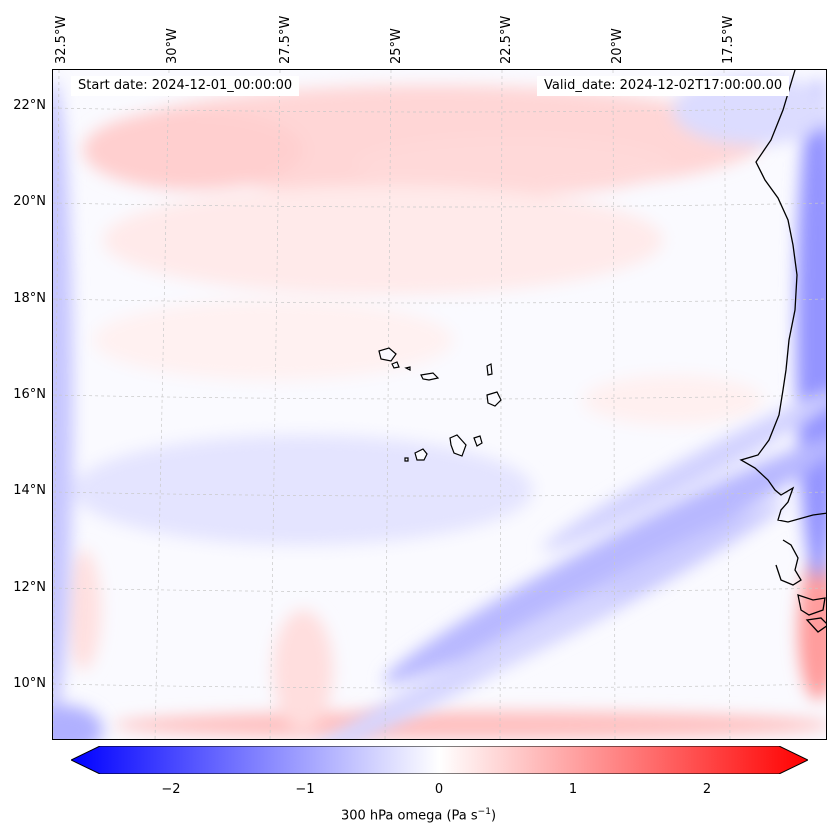  What do you see at coordinates (396, 46) in the screenshot?
I see `lon-label-25w: 25°W` at bounding box center [396, 46].